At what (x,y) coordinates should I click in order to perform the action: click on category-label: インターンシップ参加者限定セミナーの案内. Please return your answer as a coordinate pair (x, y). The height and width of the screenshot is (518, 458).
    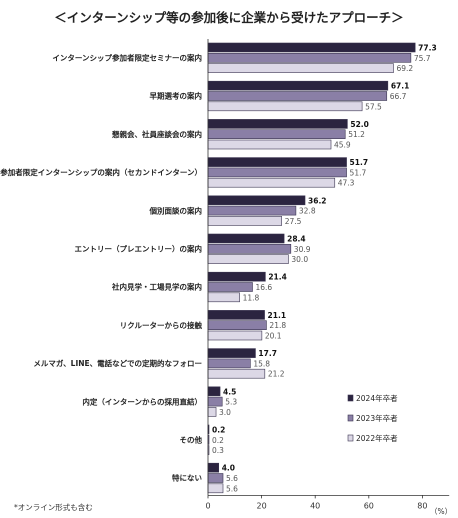
    Looking at the image, I should click on (127, 58).